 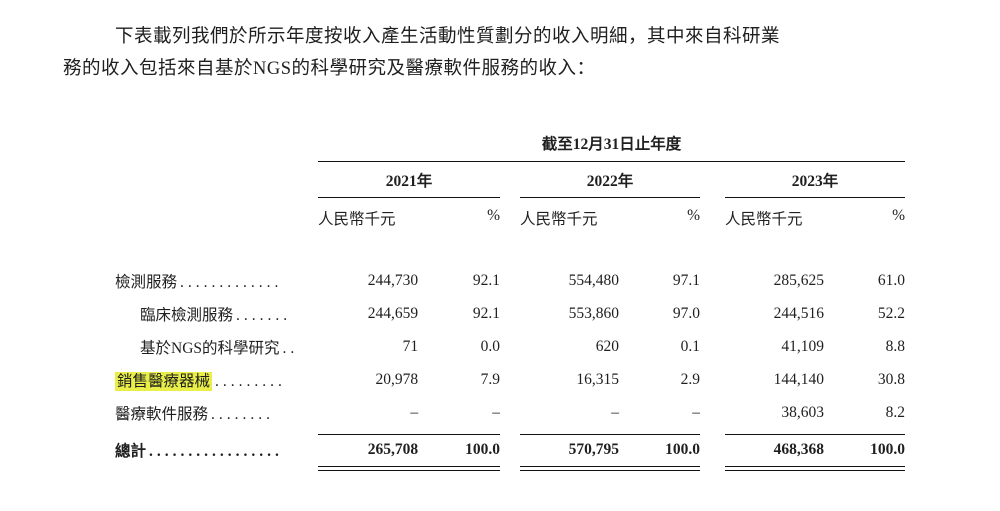 What do you see at coordinates (802, 347) in the screenshot?
I see `amount-cell: 41,109` at bounding box center [802, 347].